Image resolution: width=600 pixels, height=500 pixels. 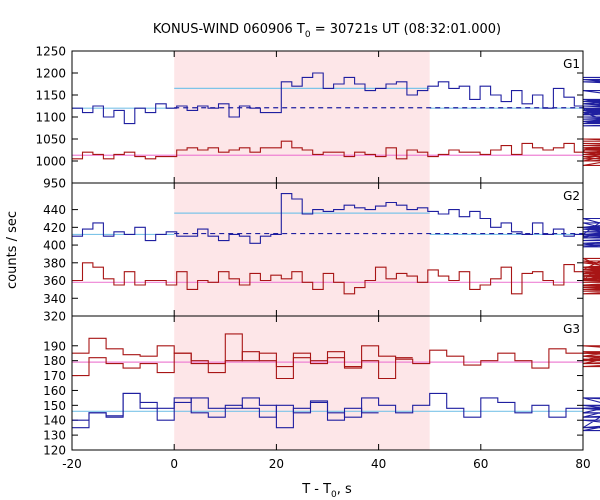 I want to click on y-tick-label: 420, so click(x=54, y=228).